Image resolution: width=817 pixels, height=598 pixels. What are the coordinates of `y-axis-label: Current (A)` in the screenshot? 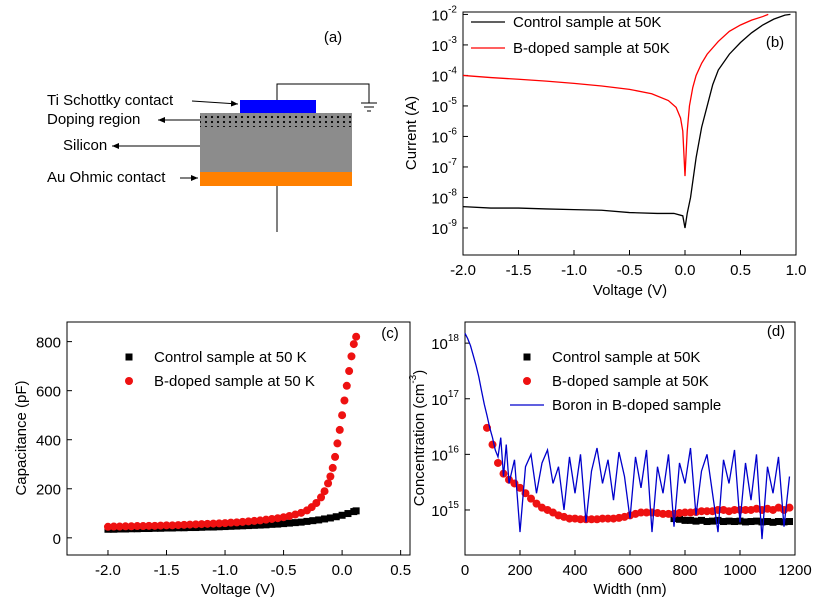 It's located at (411, 133).